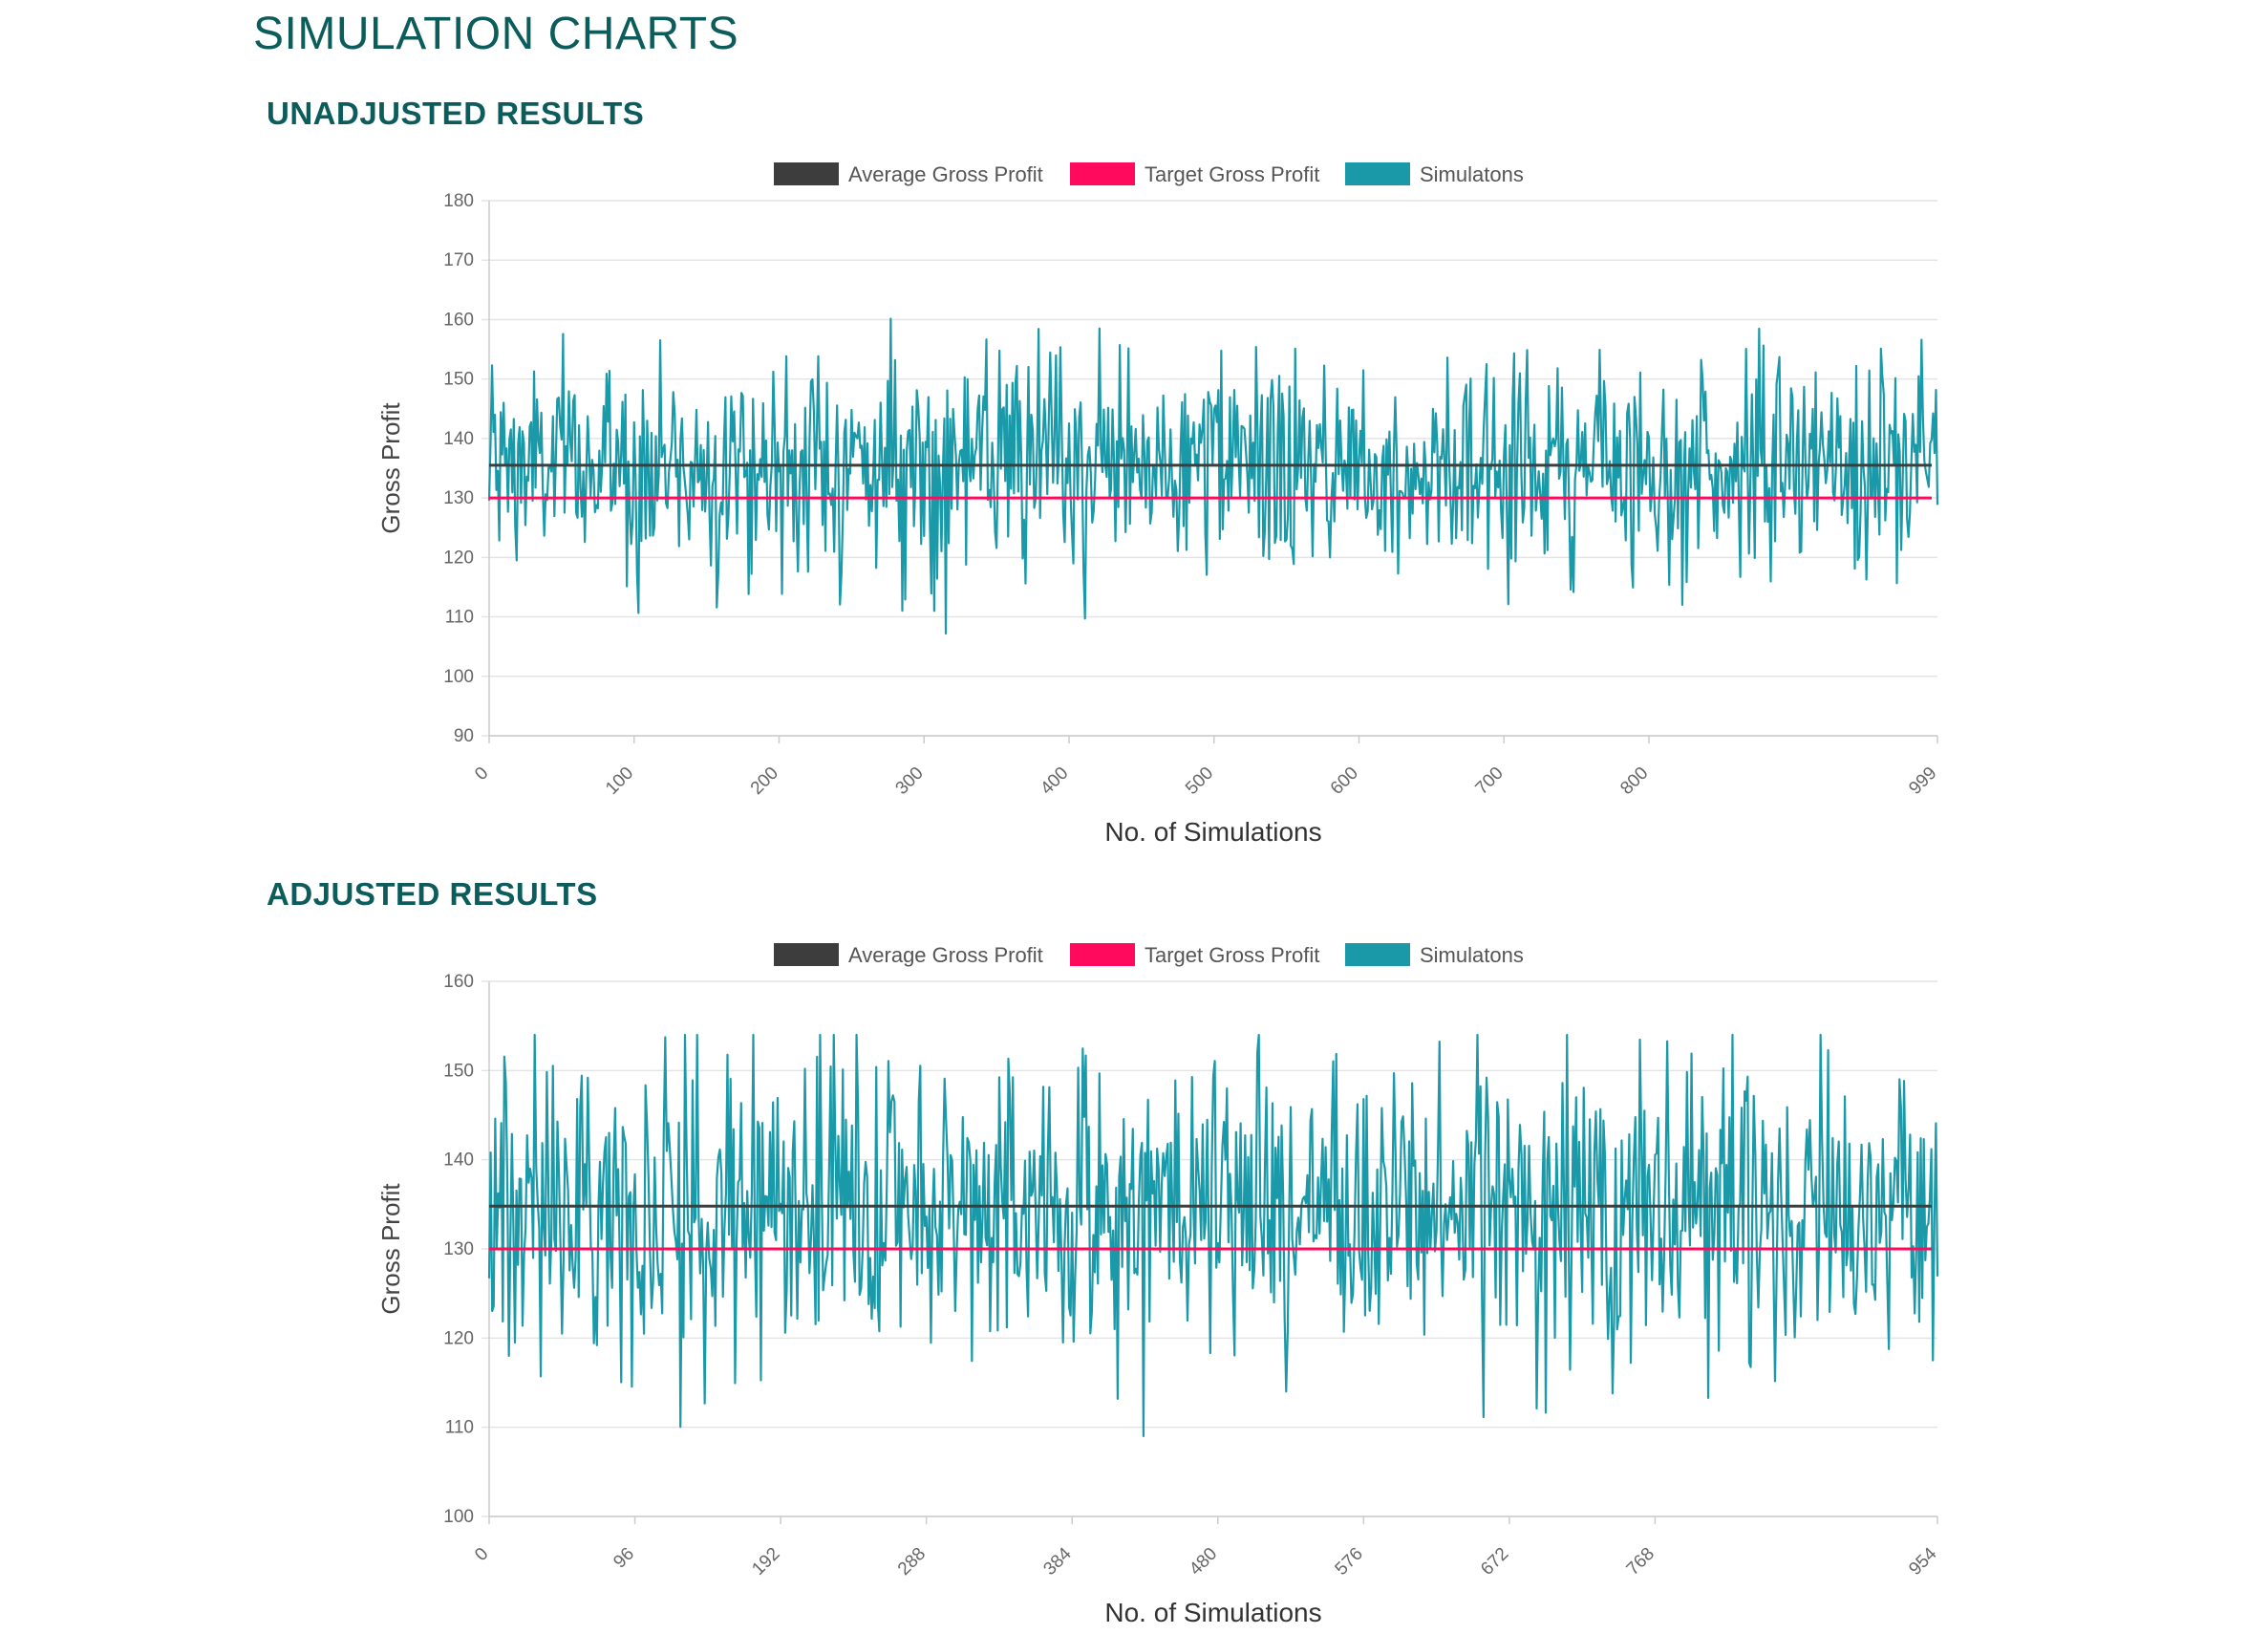 This screenshot has height=1634, width=2268. I want to click on page-title: SIMULATION CHARTS, so click(495, 34).